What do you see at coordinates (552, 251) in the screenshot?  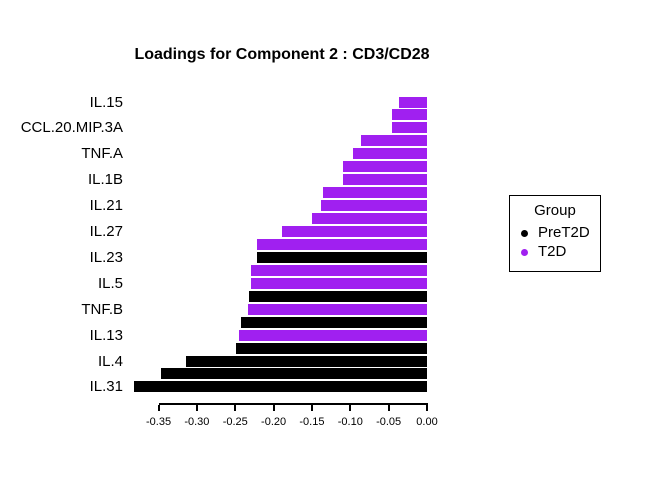 I see `legend-item-label: T2D` at bounding box center [552, 251].